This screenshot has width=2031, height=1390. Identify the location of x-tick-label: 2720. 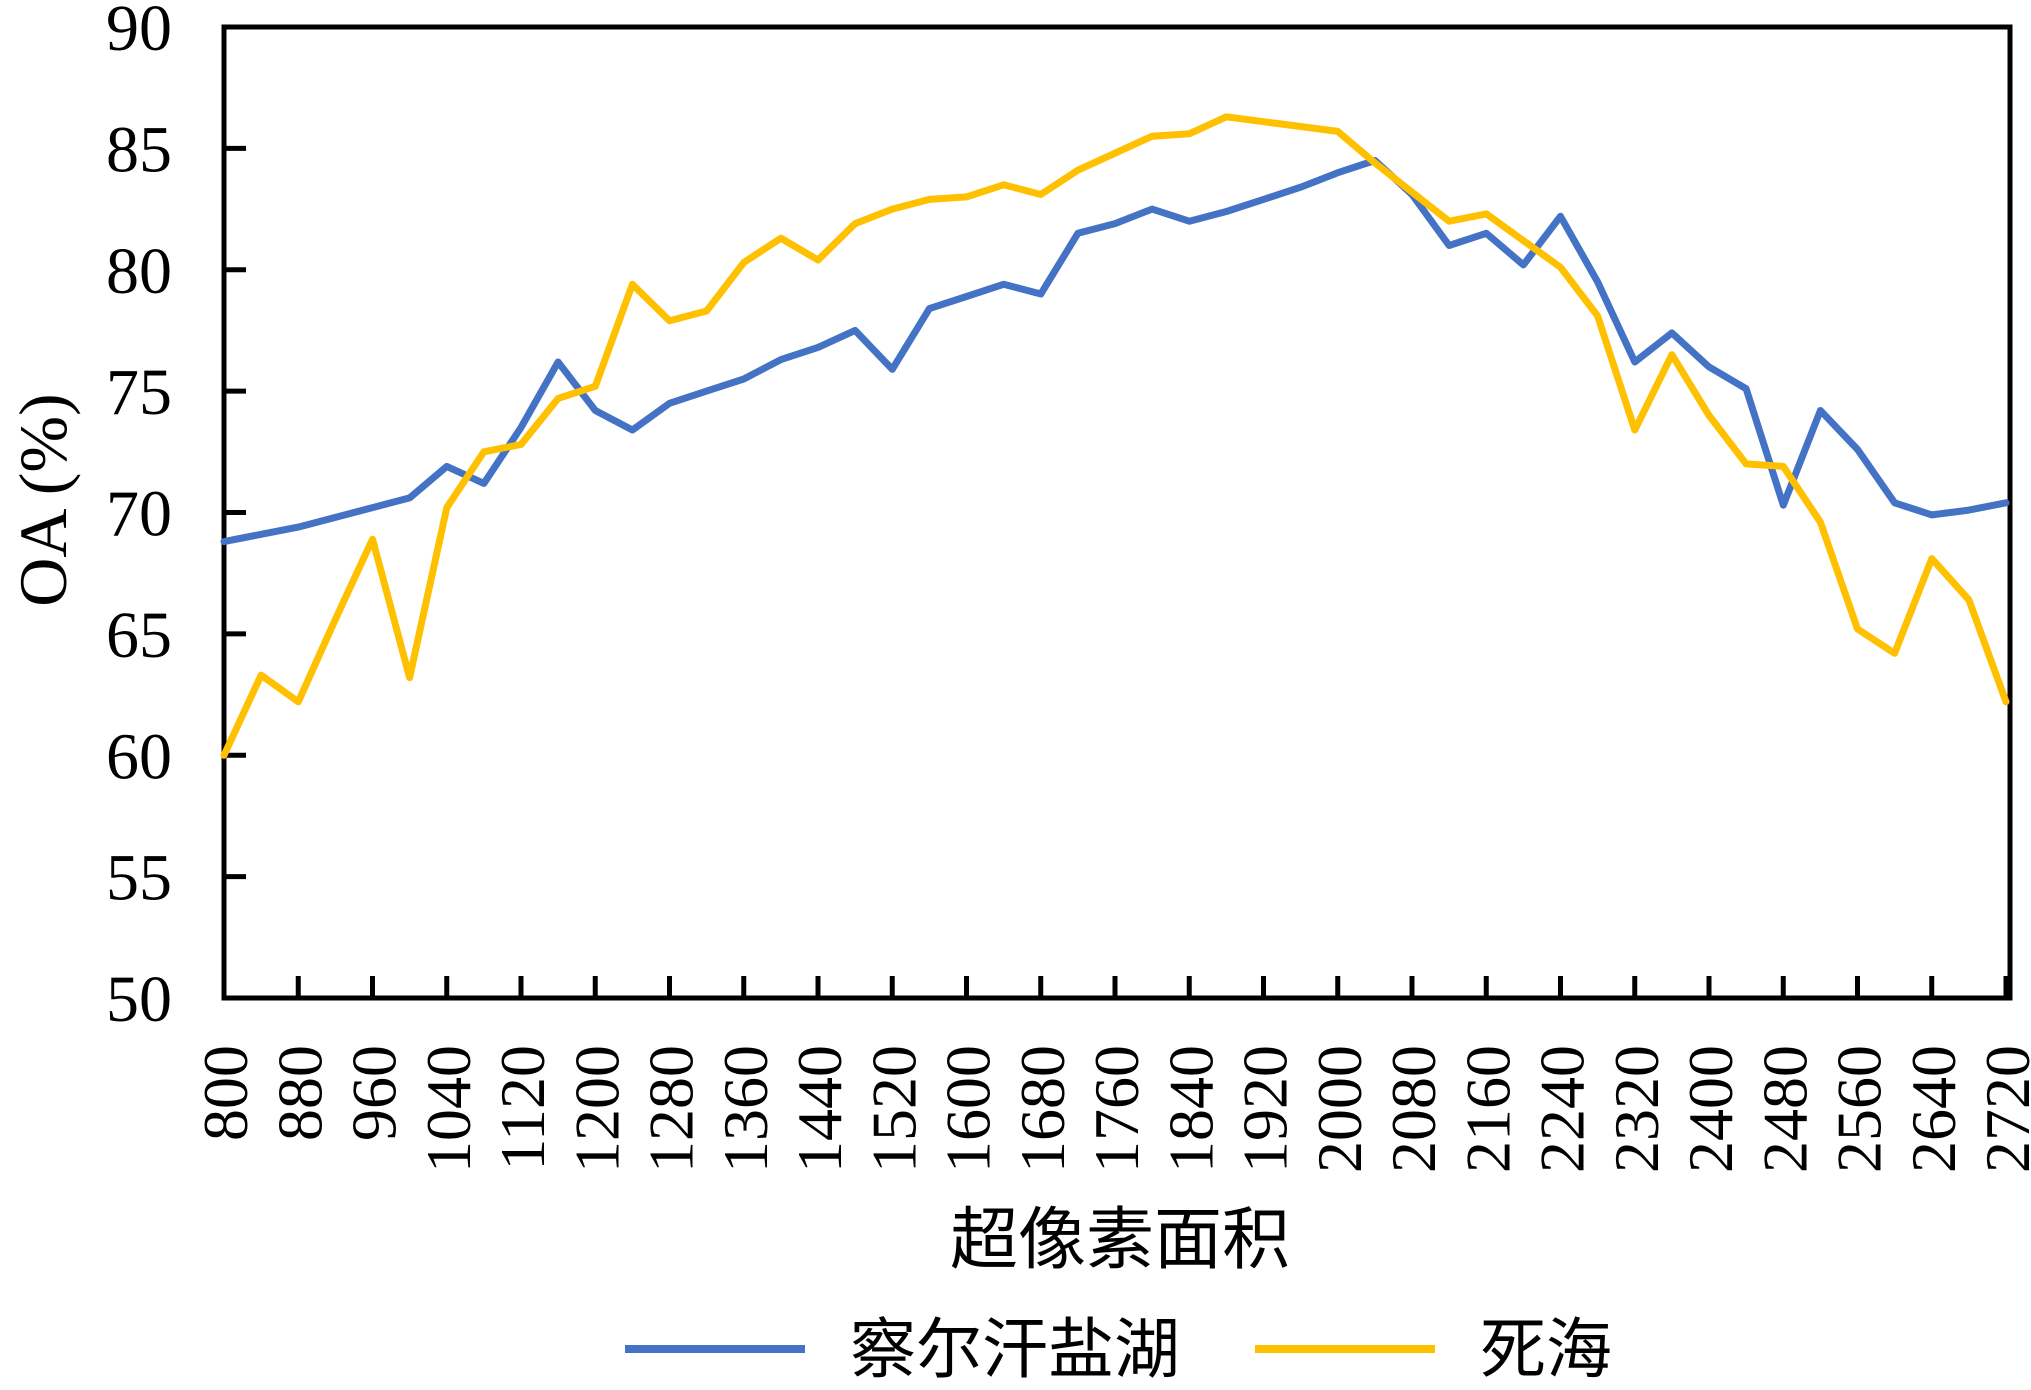
(2001, 1109).